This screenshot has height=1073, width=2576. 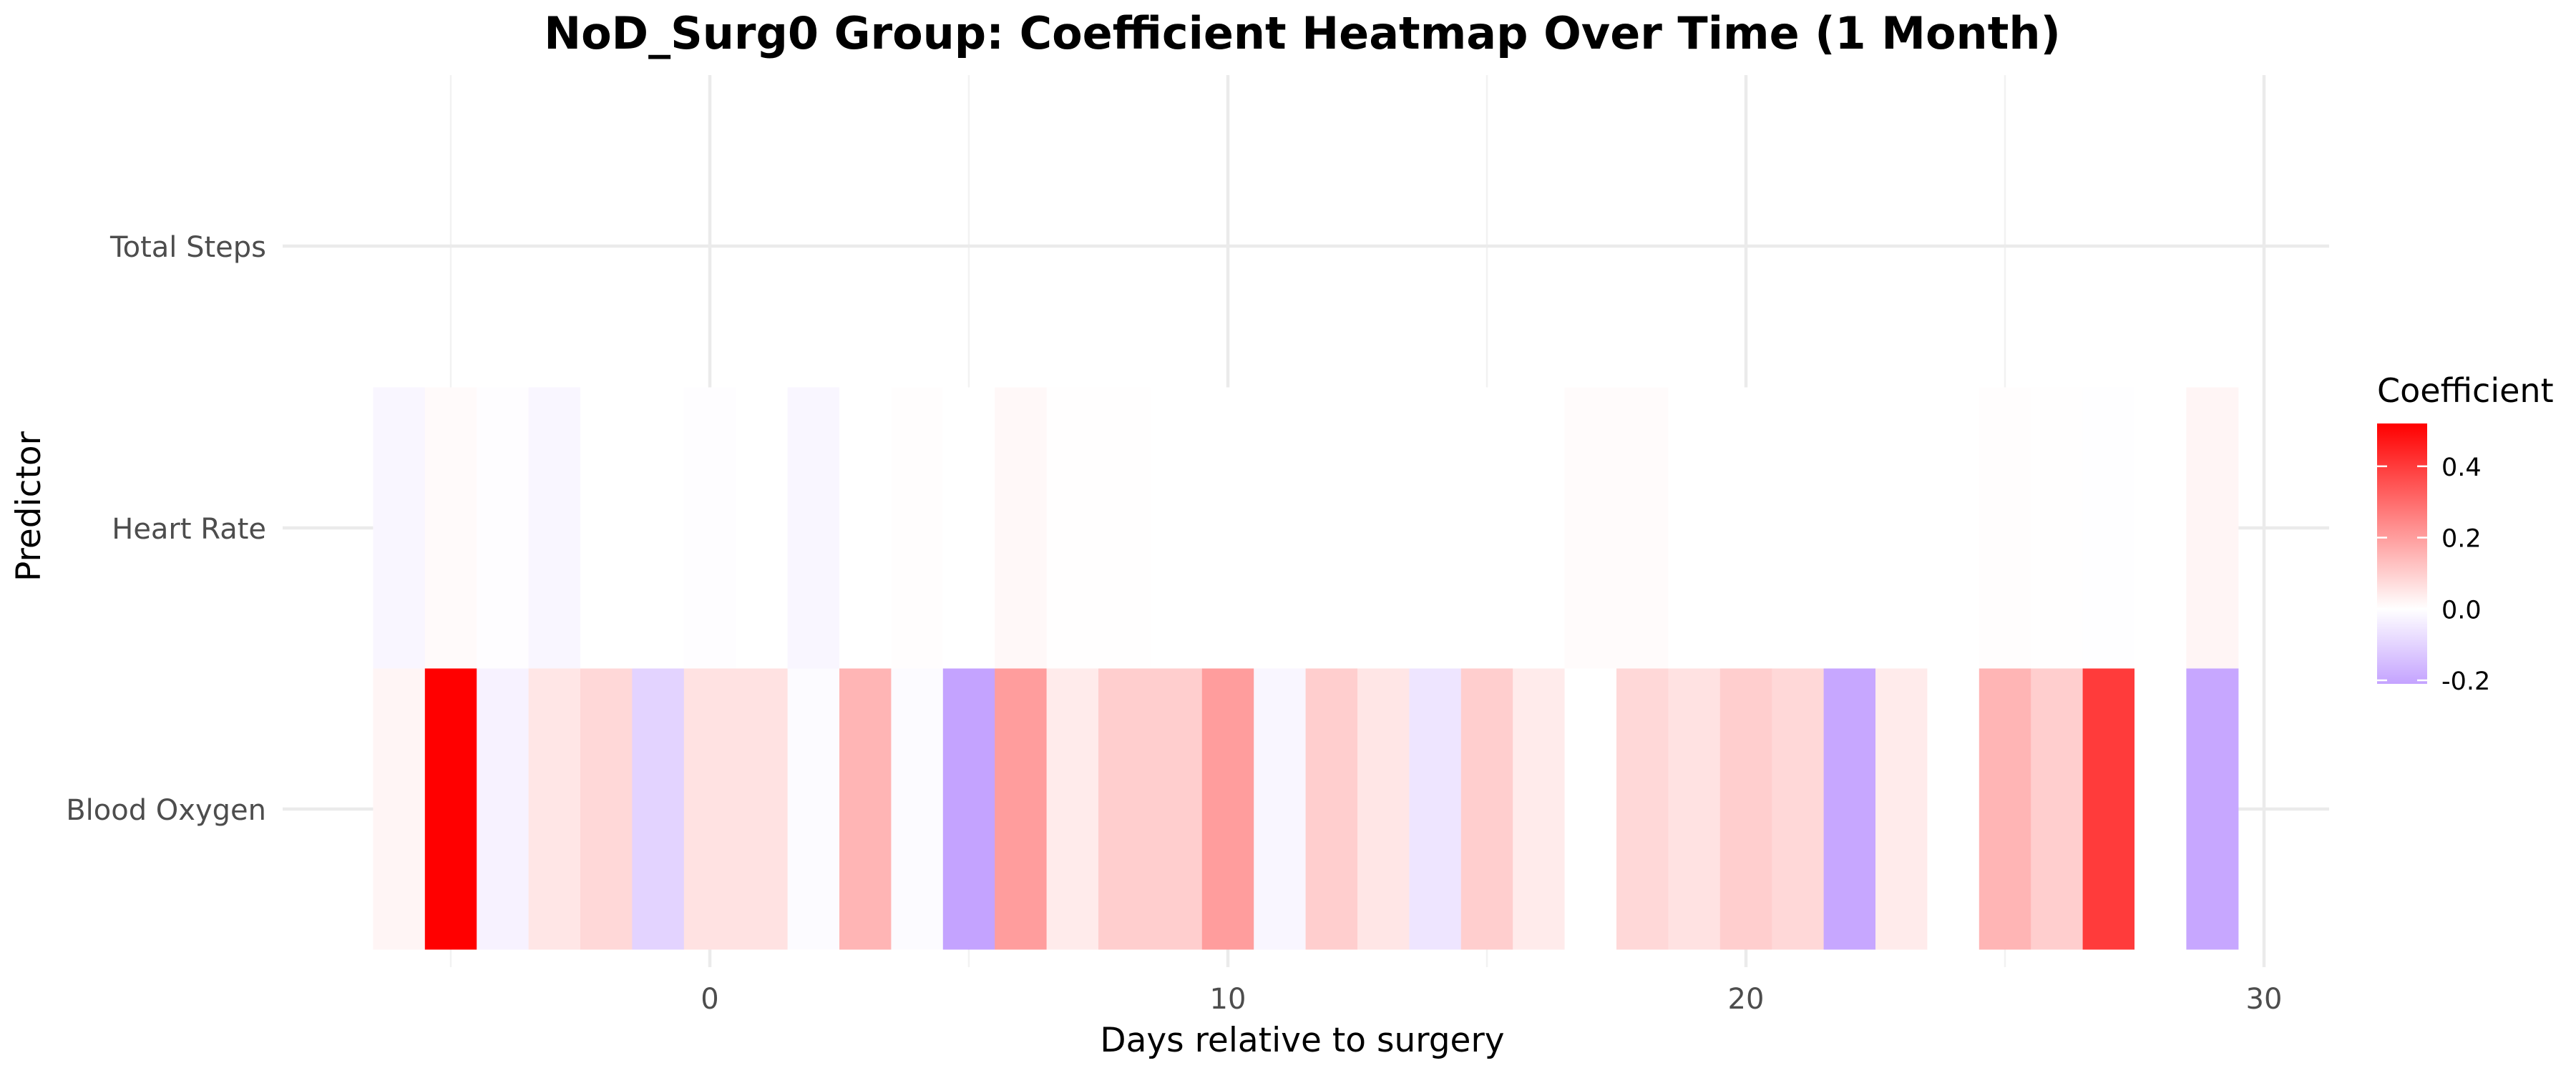 I want to click on x-tick-label: 30, so click(x=2264, y=1000).